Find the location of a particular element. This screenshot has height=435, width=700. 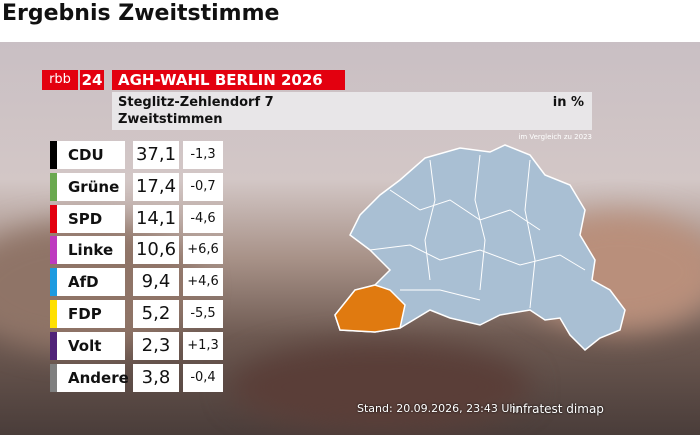

party-name: Grüne is located at coordinates (87, 186).